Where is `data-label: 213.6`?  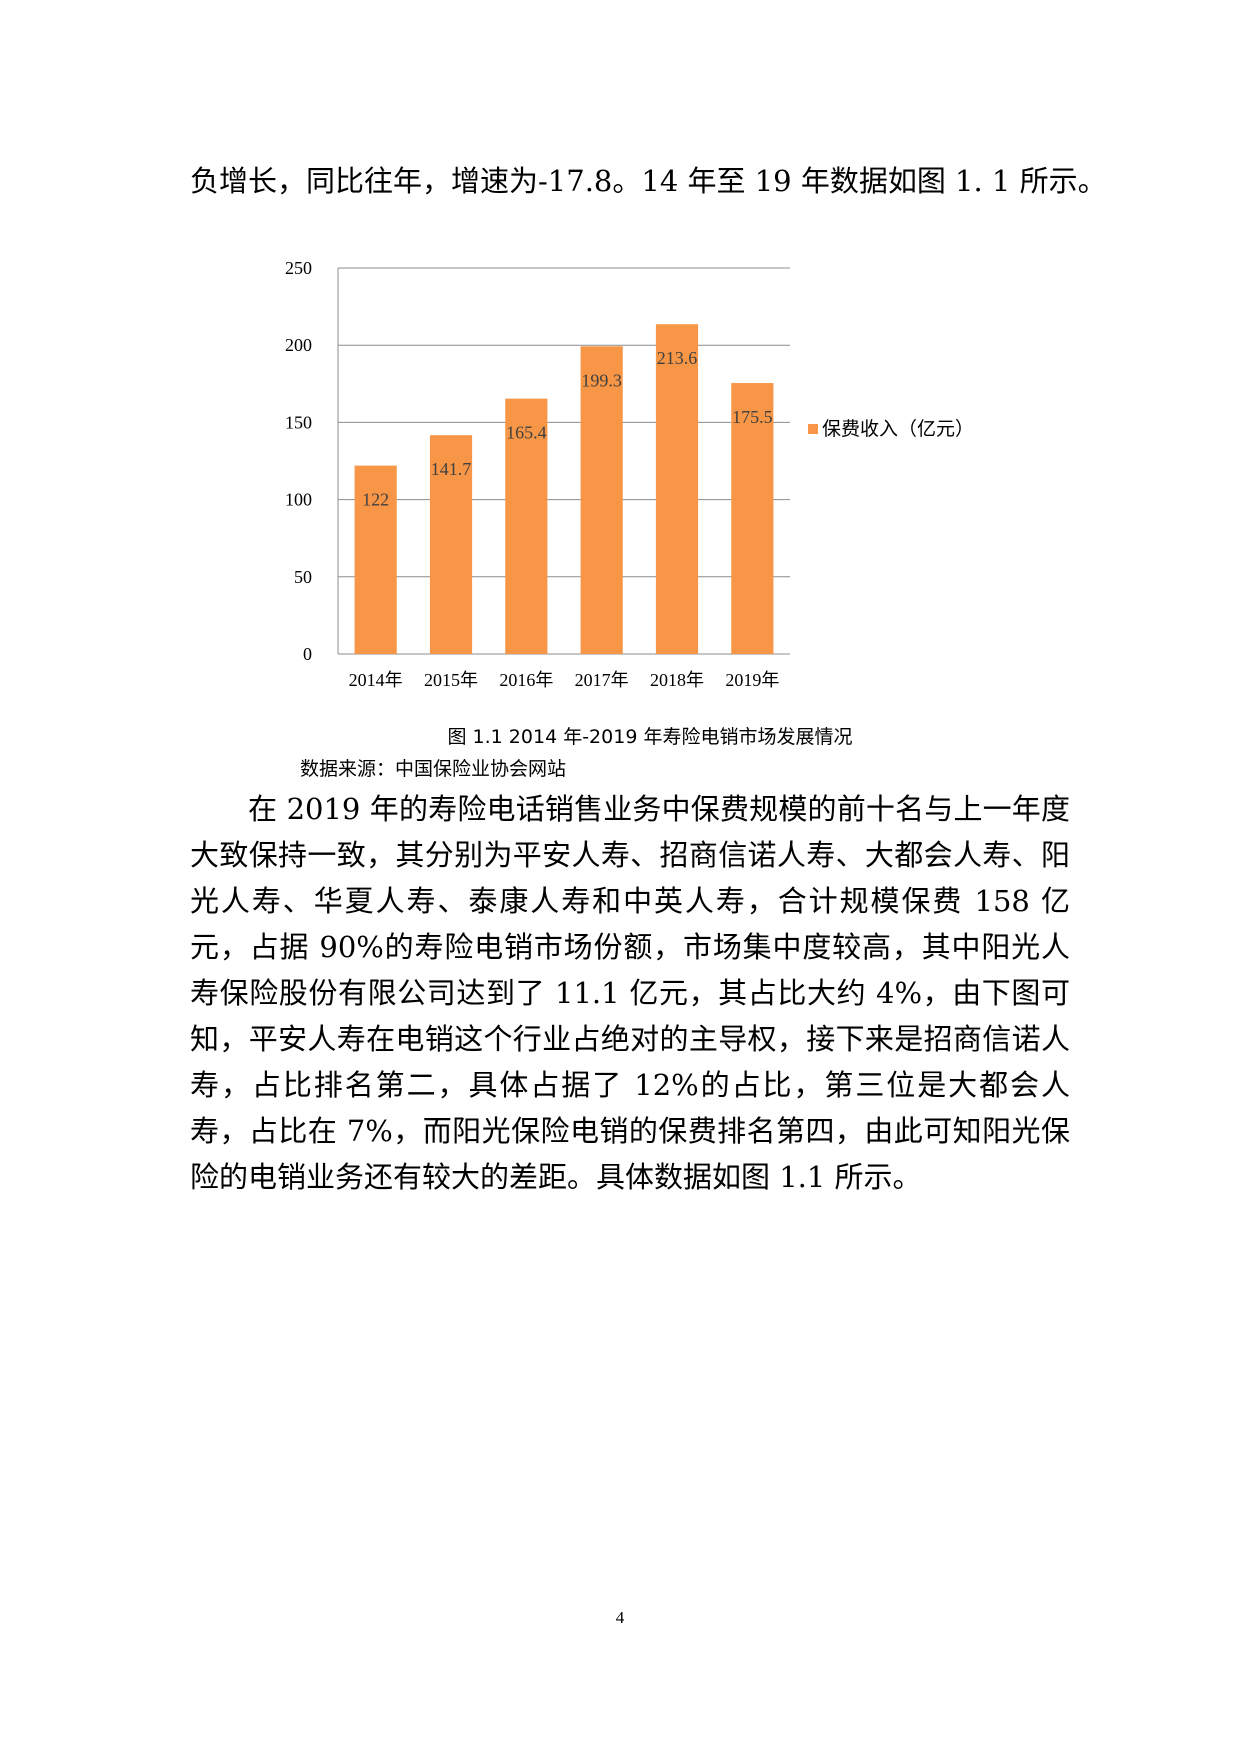 data-label: 213.6 is located at coordinates (677, 358).